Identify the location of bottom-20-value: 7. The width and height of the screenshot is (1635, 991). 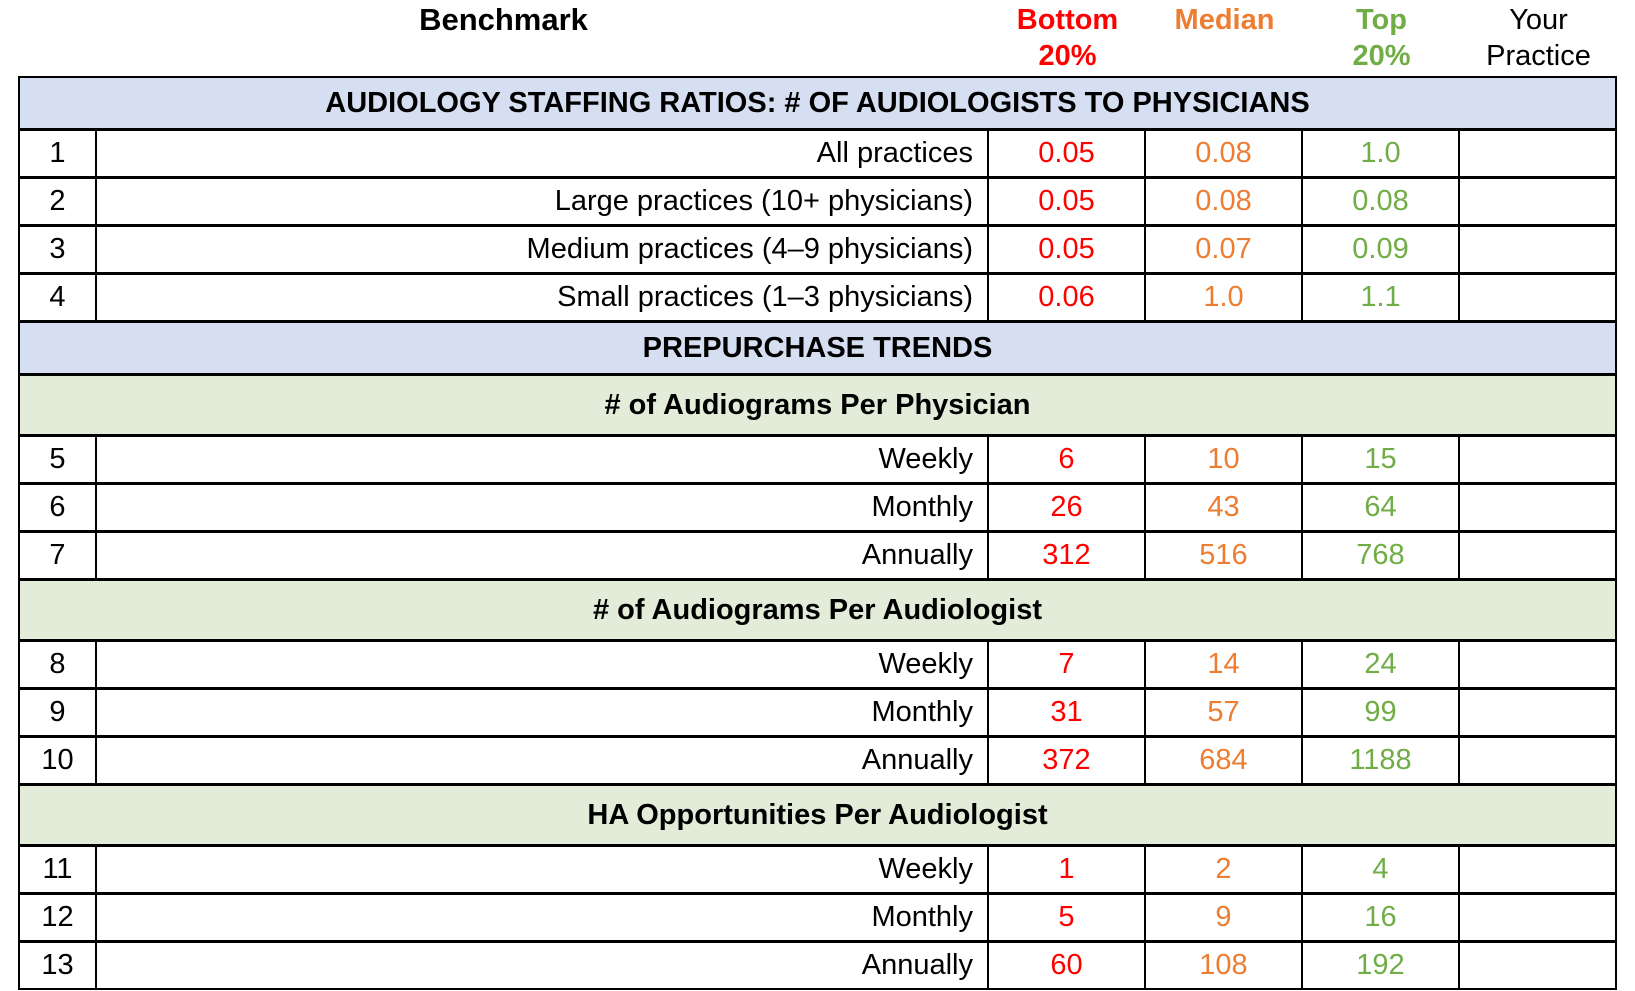
(1065, 664).